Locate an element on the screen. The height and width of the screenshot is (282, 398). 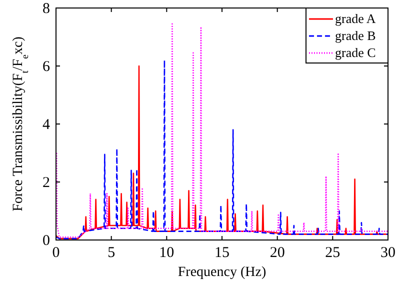
x-axis-title: Frequency (Hz) is located at coordinates (222, 272).